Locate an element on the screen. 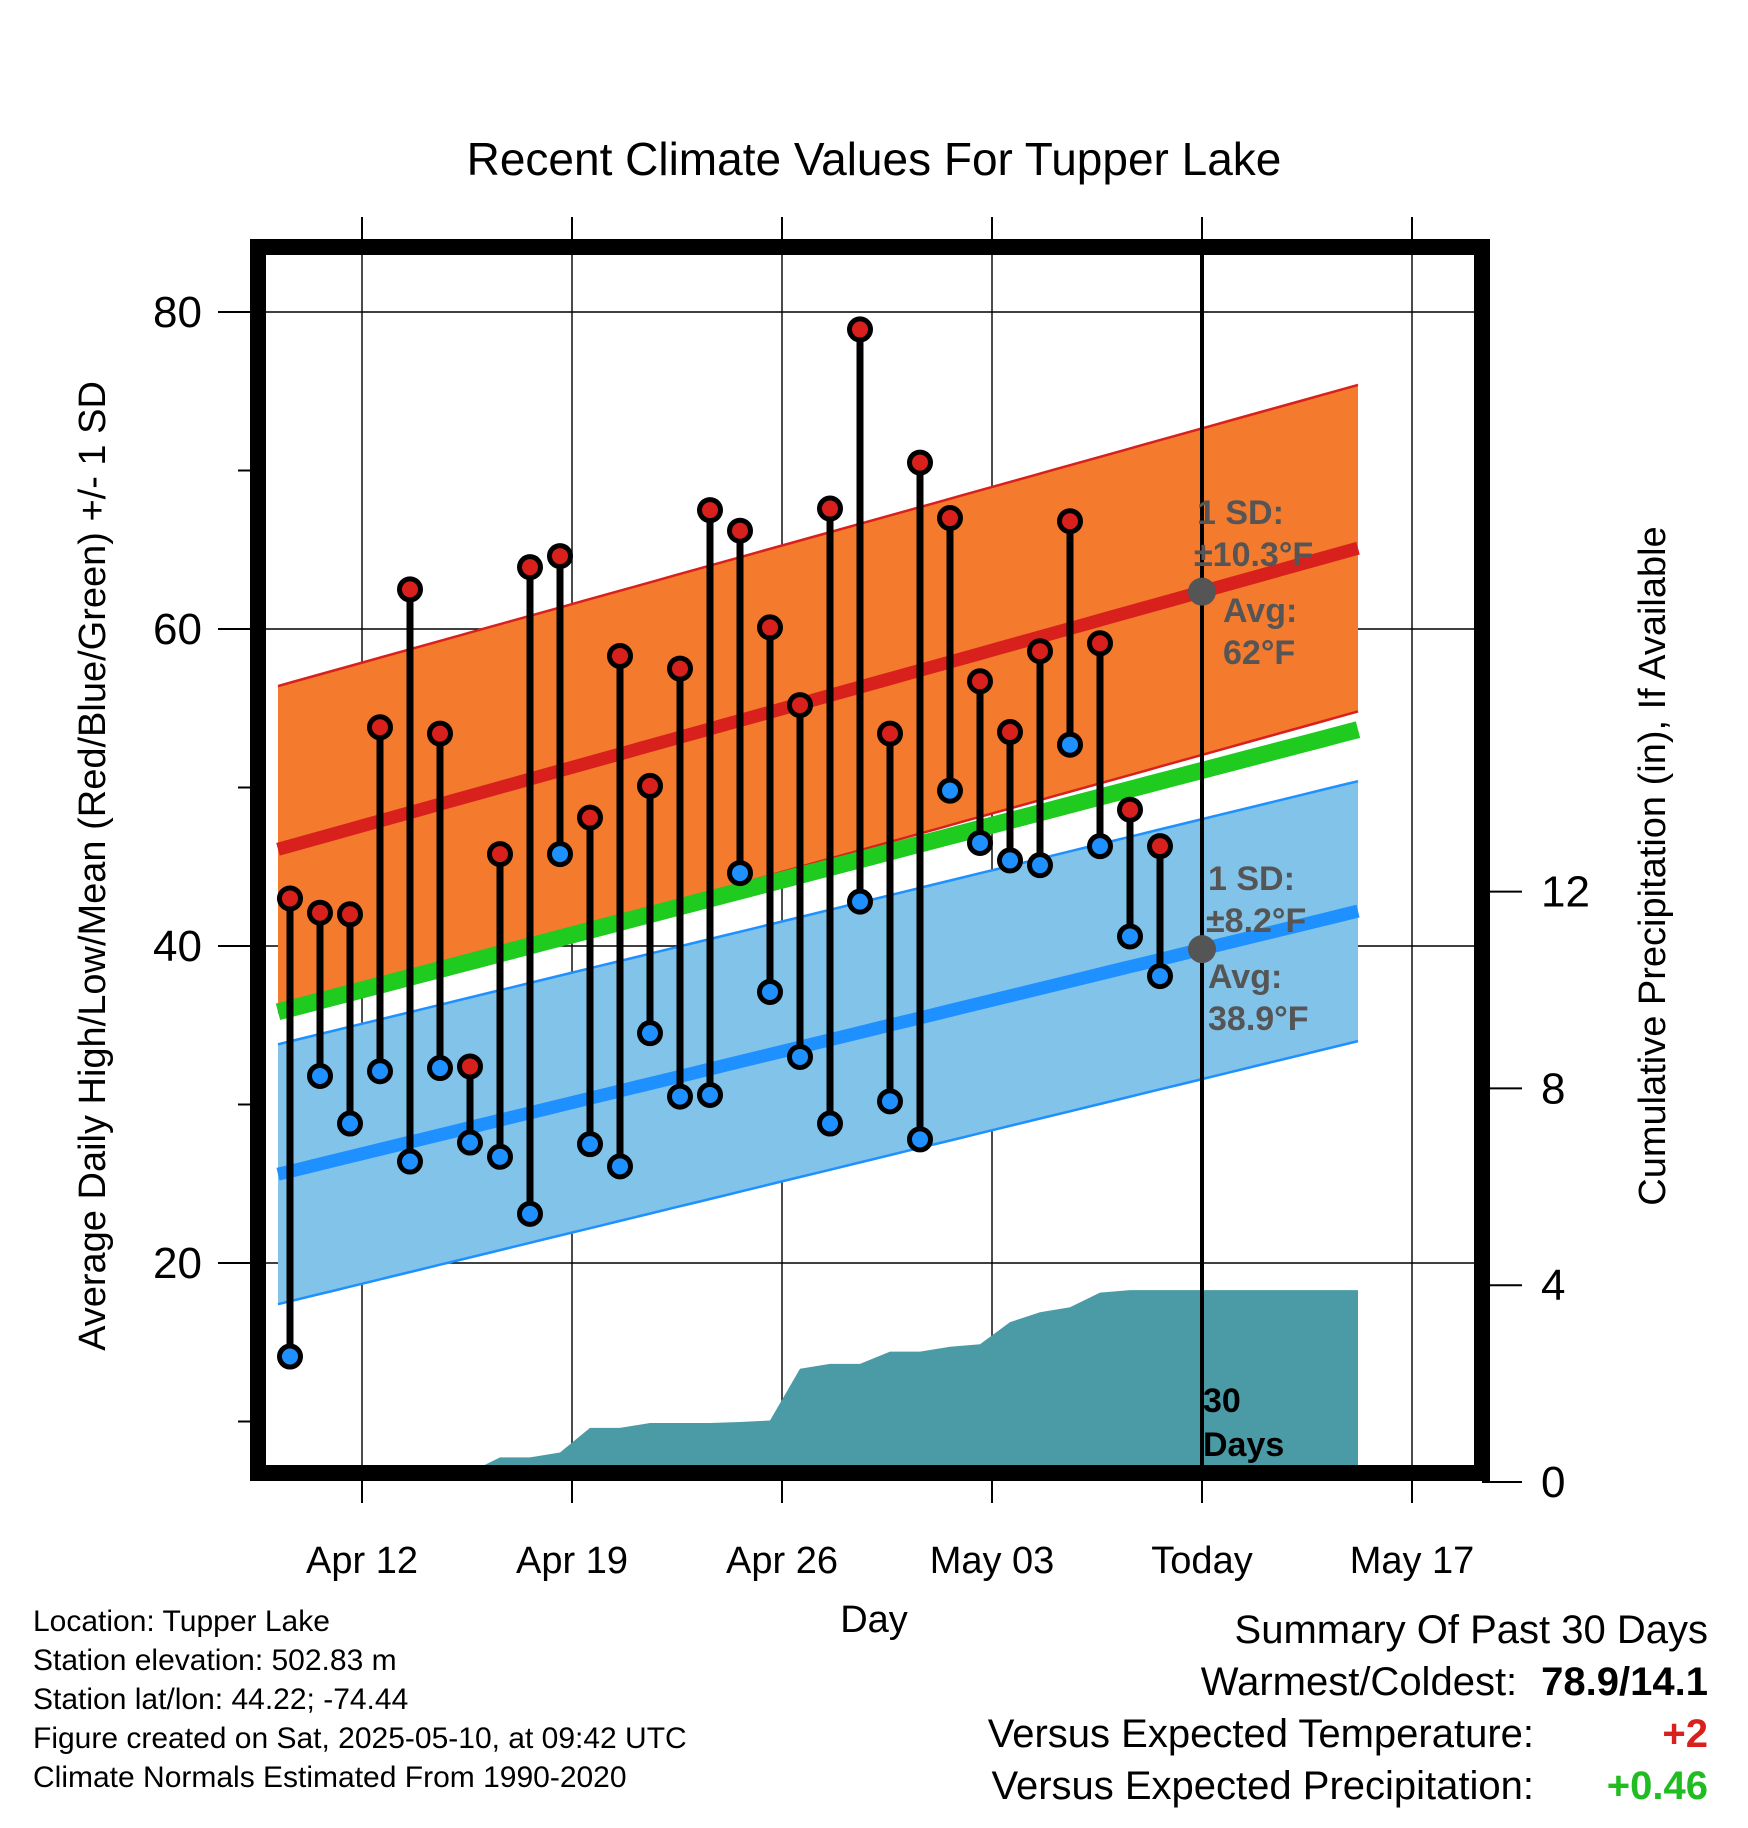  mean-normal-line is located at coordinates (818, 871).